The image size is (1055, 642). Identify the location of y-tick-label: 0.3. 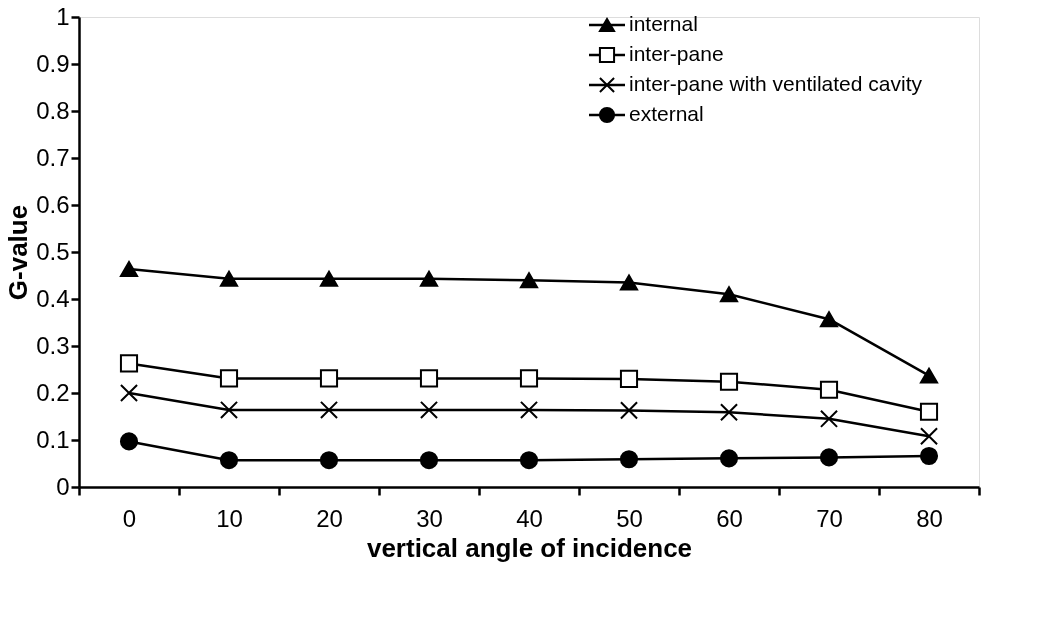
(53, 345).